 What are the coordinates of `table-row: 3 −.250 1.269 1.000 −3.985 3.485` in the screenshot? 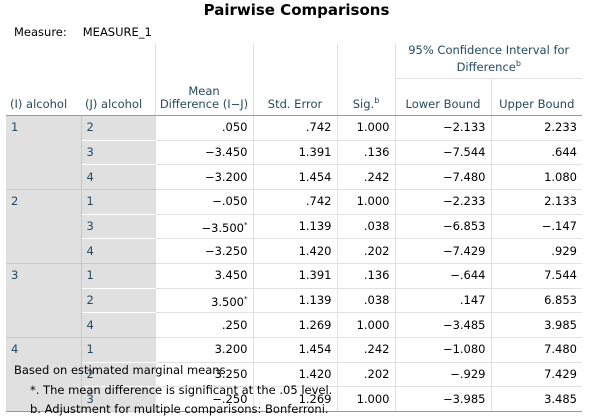 It's located at (294, 399).